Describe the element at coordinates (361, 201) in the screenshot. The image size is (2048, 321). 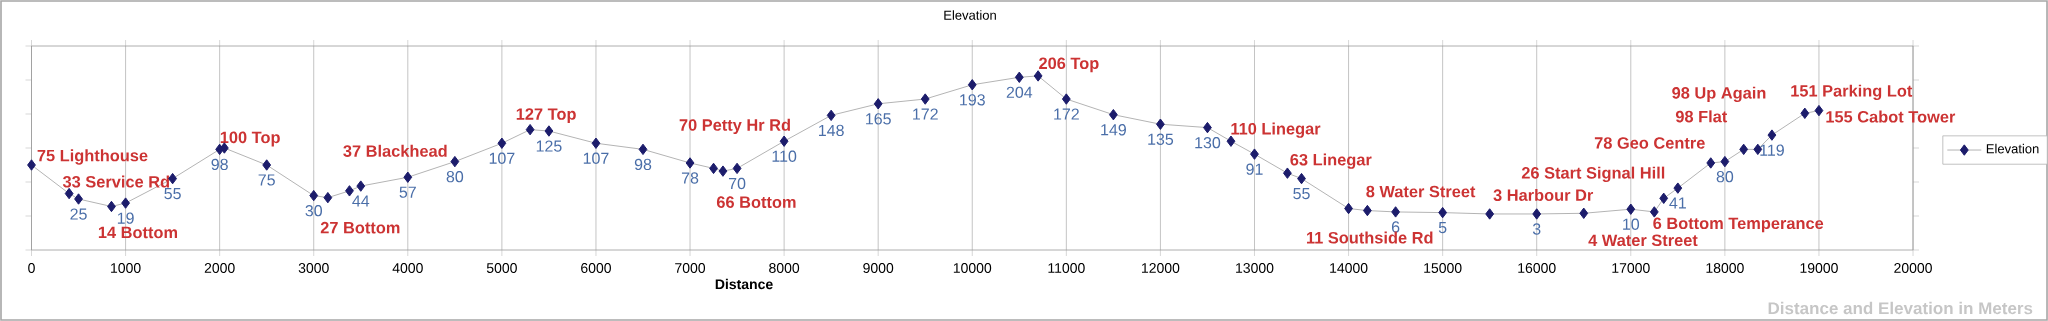
I see `data-label: 44` at that location.